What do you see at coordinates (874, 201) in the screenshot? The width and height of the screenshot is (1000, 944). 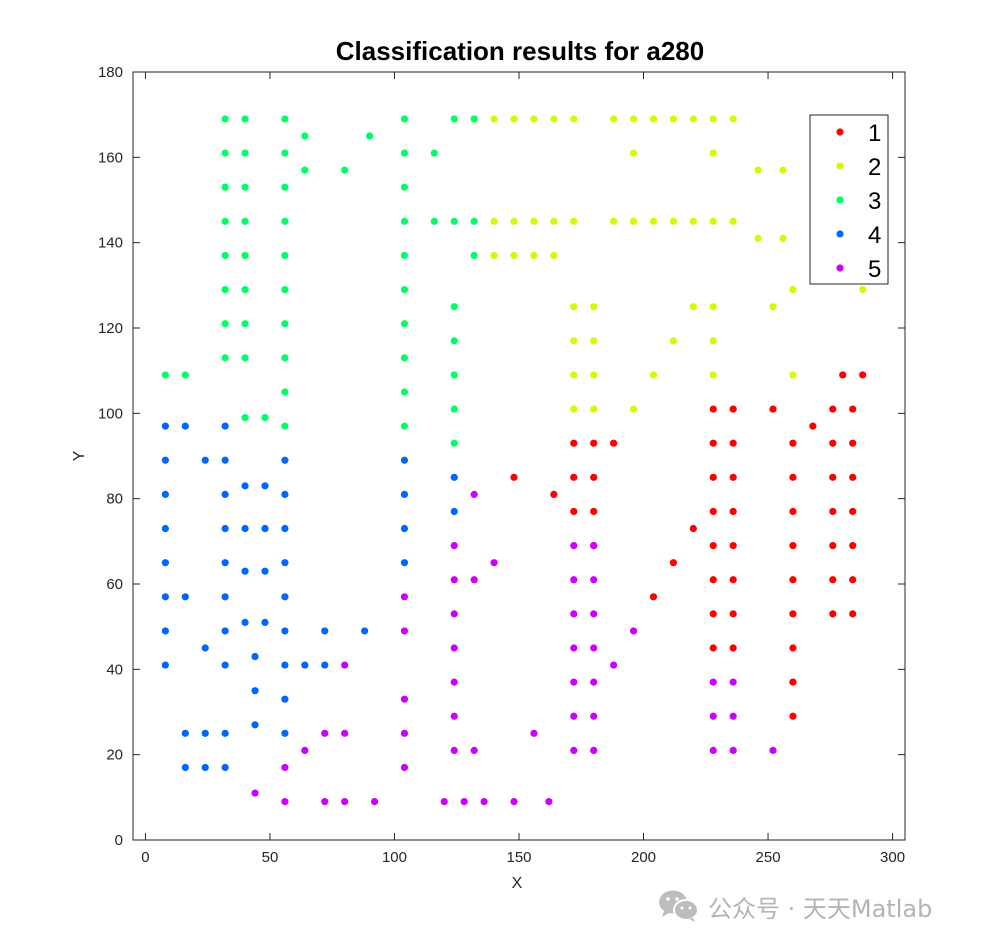 I see `legend-label: 3` at bounding box center [874, 201].